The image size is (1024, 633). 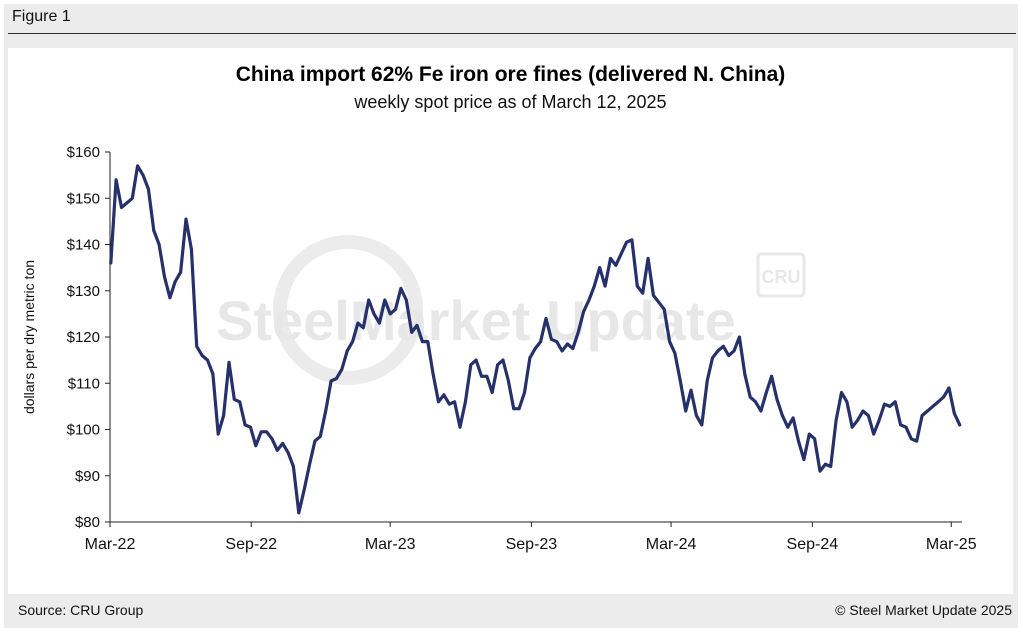 What do you see at coordinates (923, 610) in the screenshot?
I see `copyright-note: © Steel Market Update 2025` at bounding box center [923, 610].